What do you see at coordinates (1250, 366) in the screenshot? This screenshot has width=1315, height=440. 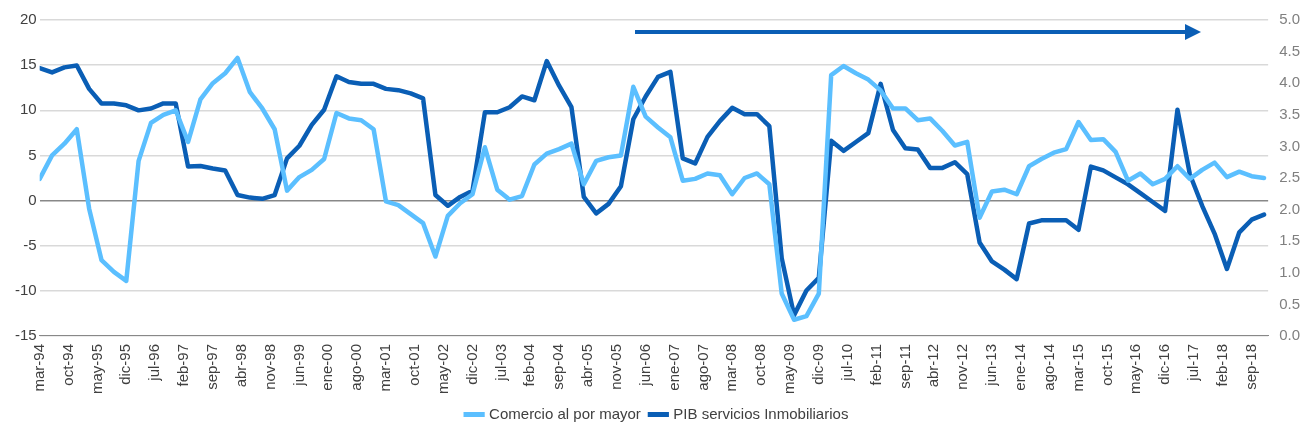 I see `x-tick-label: sep-18` at bounding box center [1250, 366].